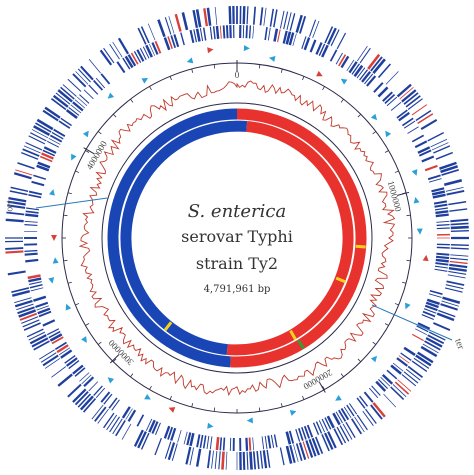  I want to click on ter-line, so click(412, 322).